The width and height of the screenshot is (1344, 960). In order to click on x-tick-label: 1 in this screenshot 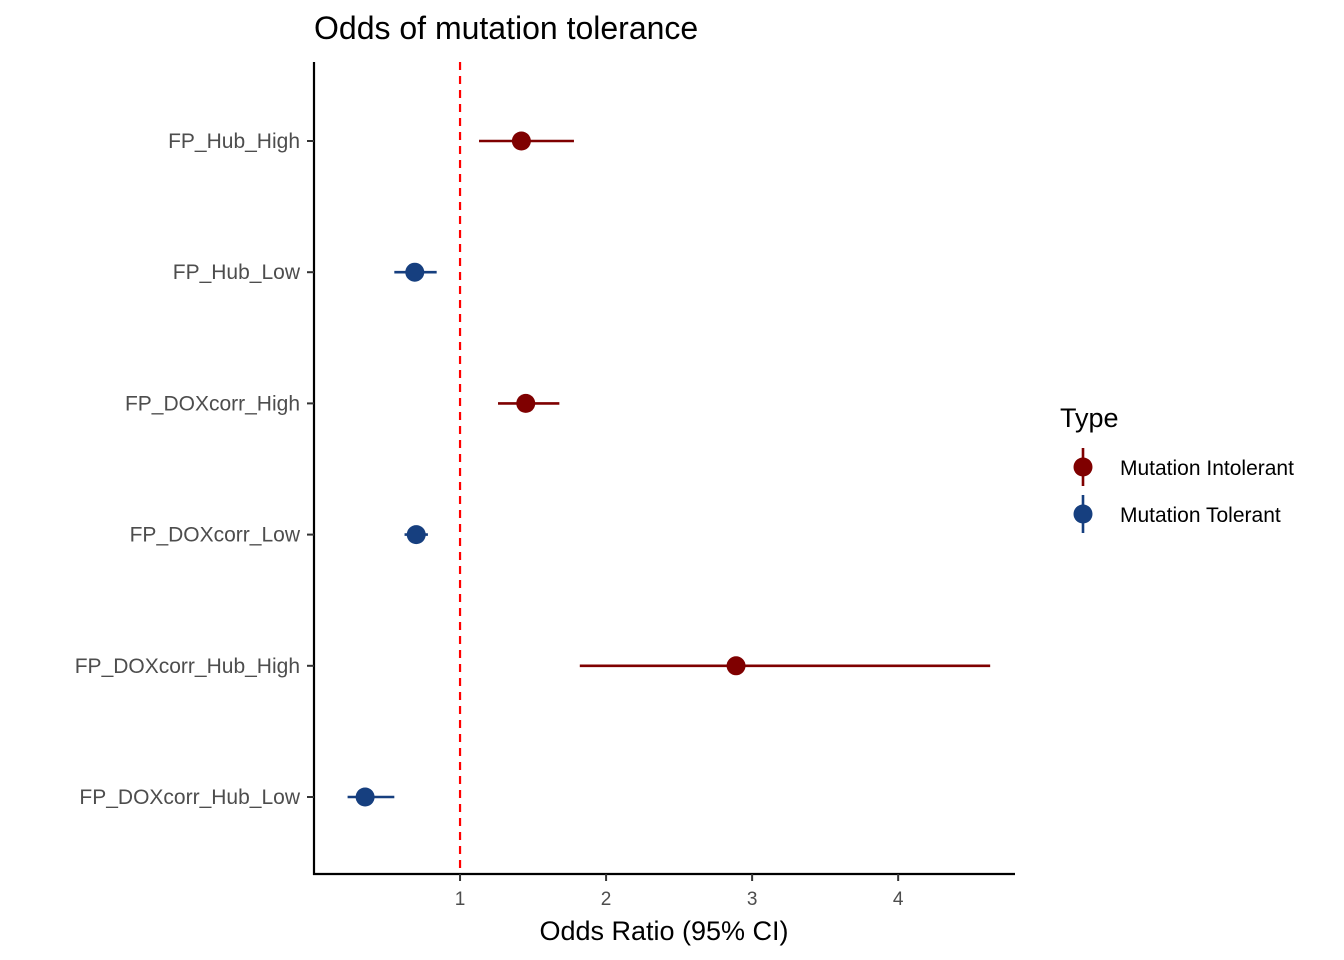, I will do `click(460, 899)`.